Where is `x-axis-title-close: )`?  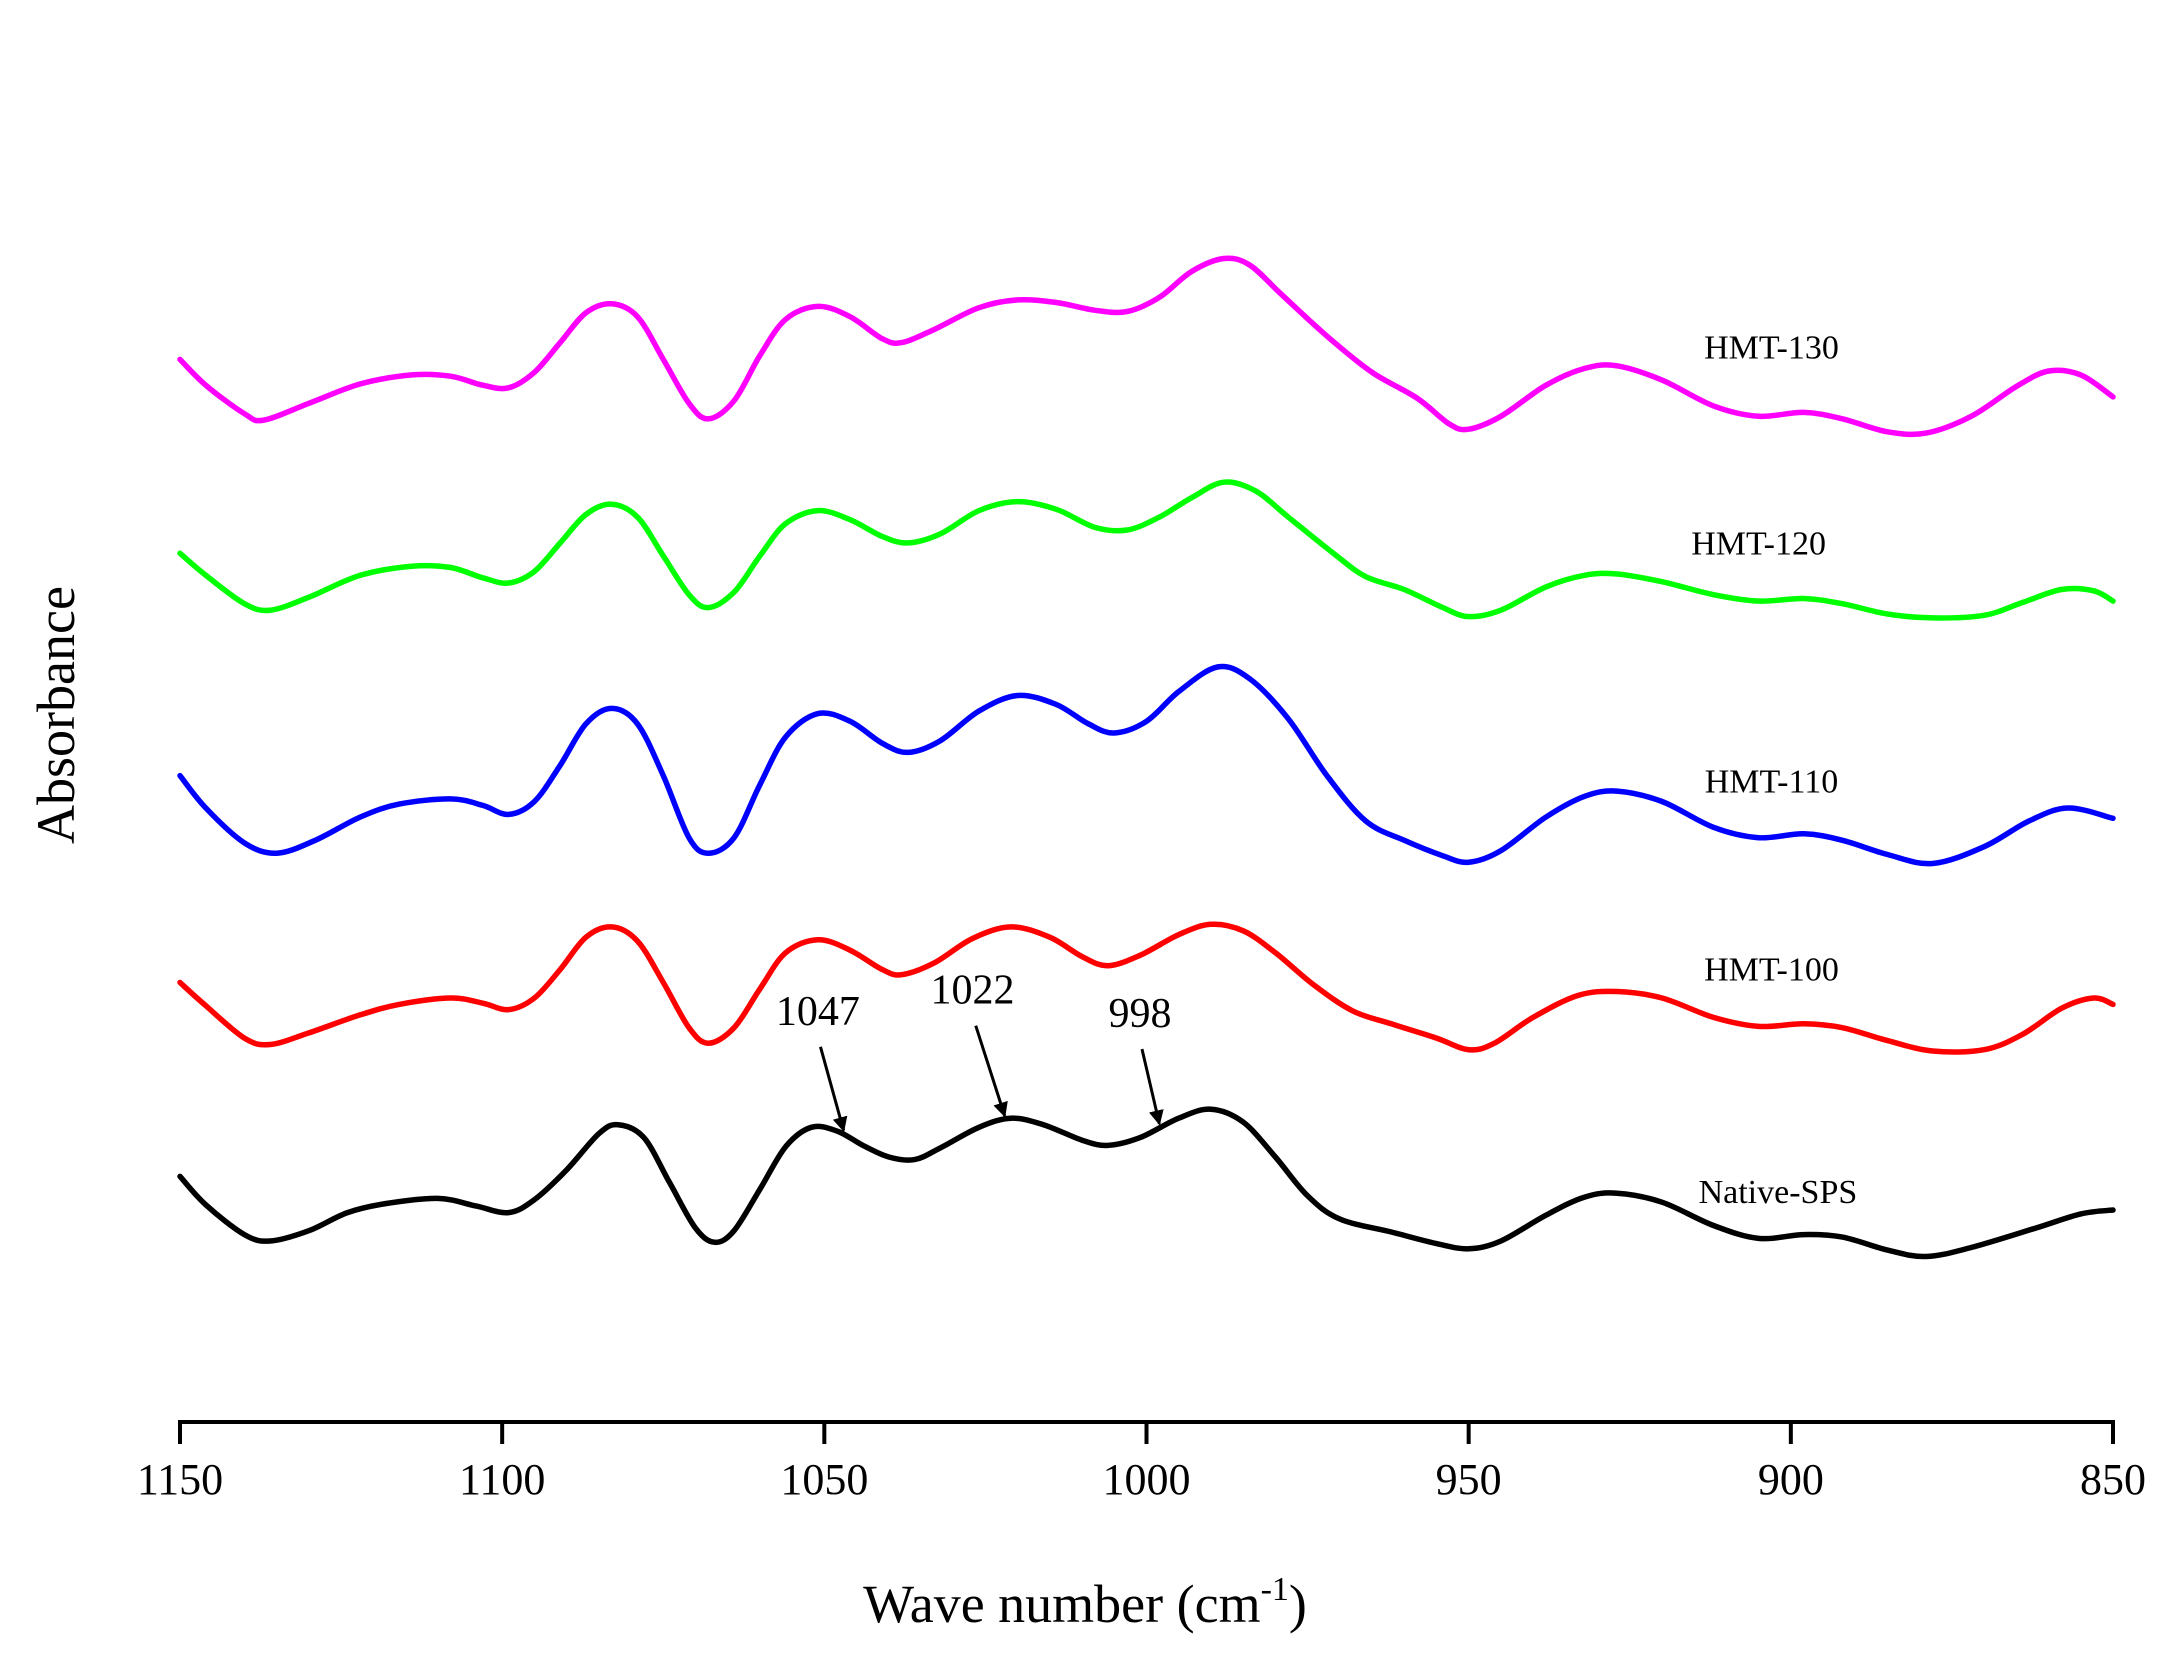
x-axis-title-close: ) is located at coordinates (1298, 1604).